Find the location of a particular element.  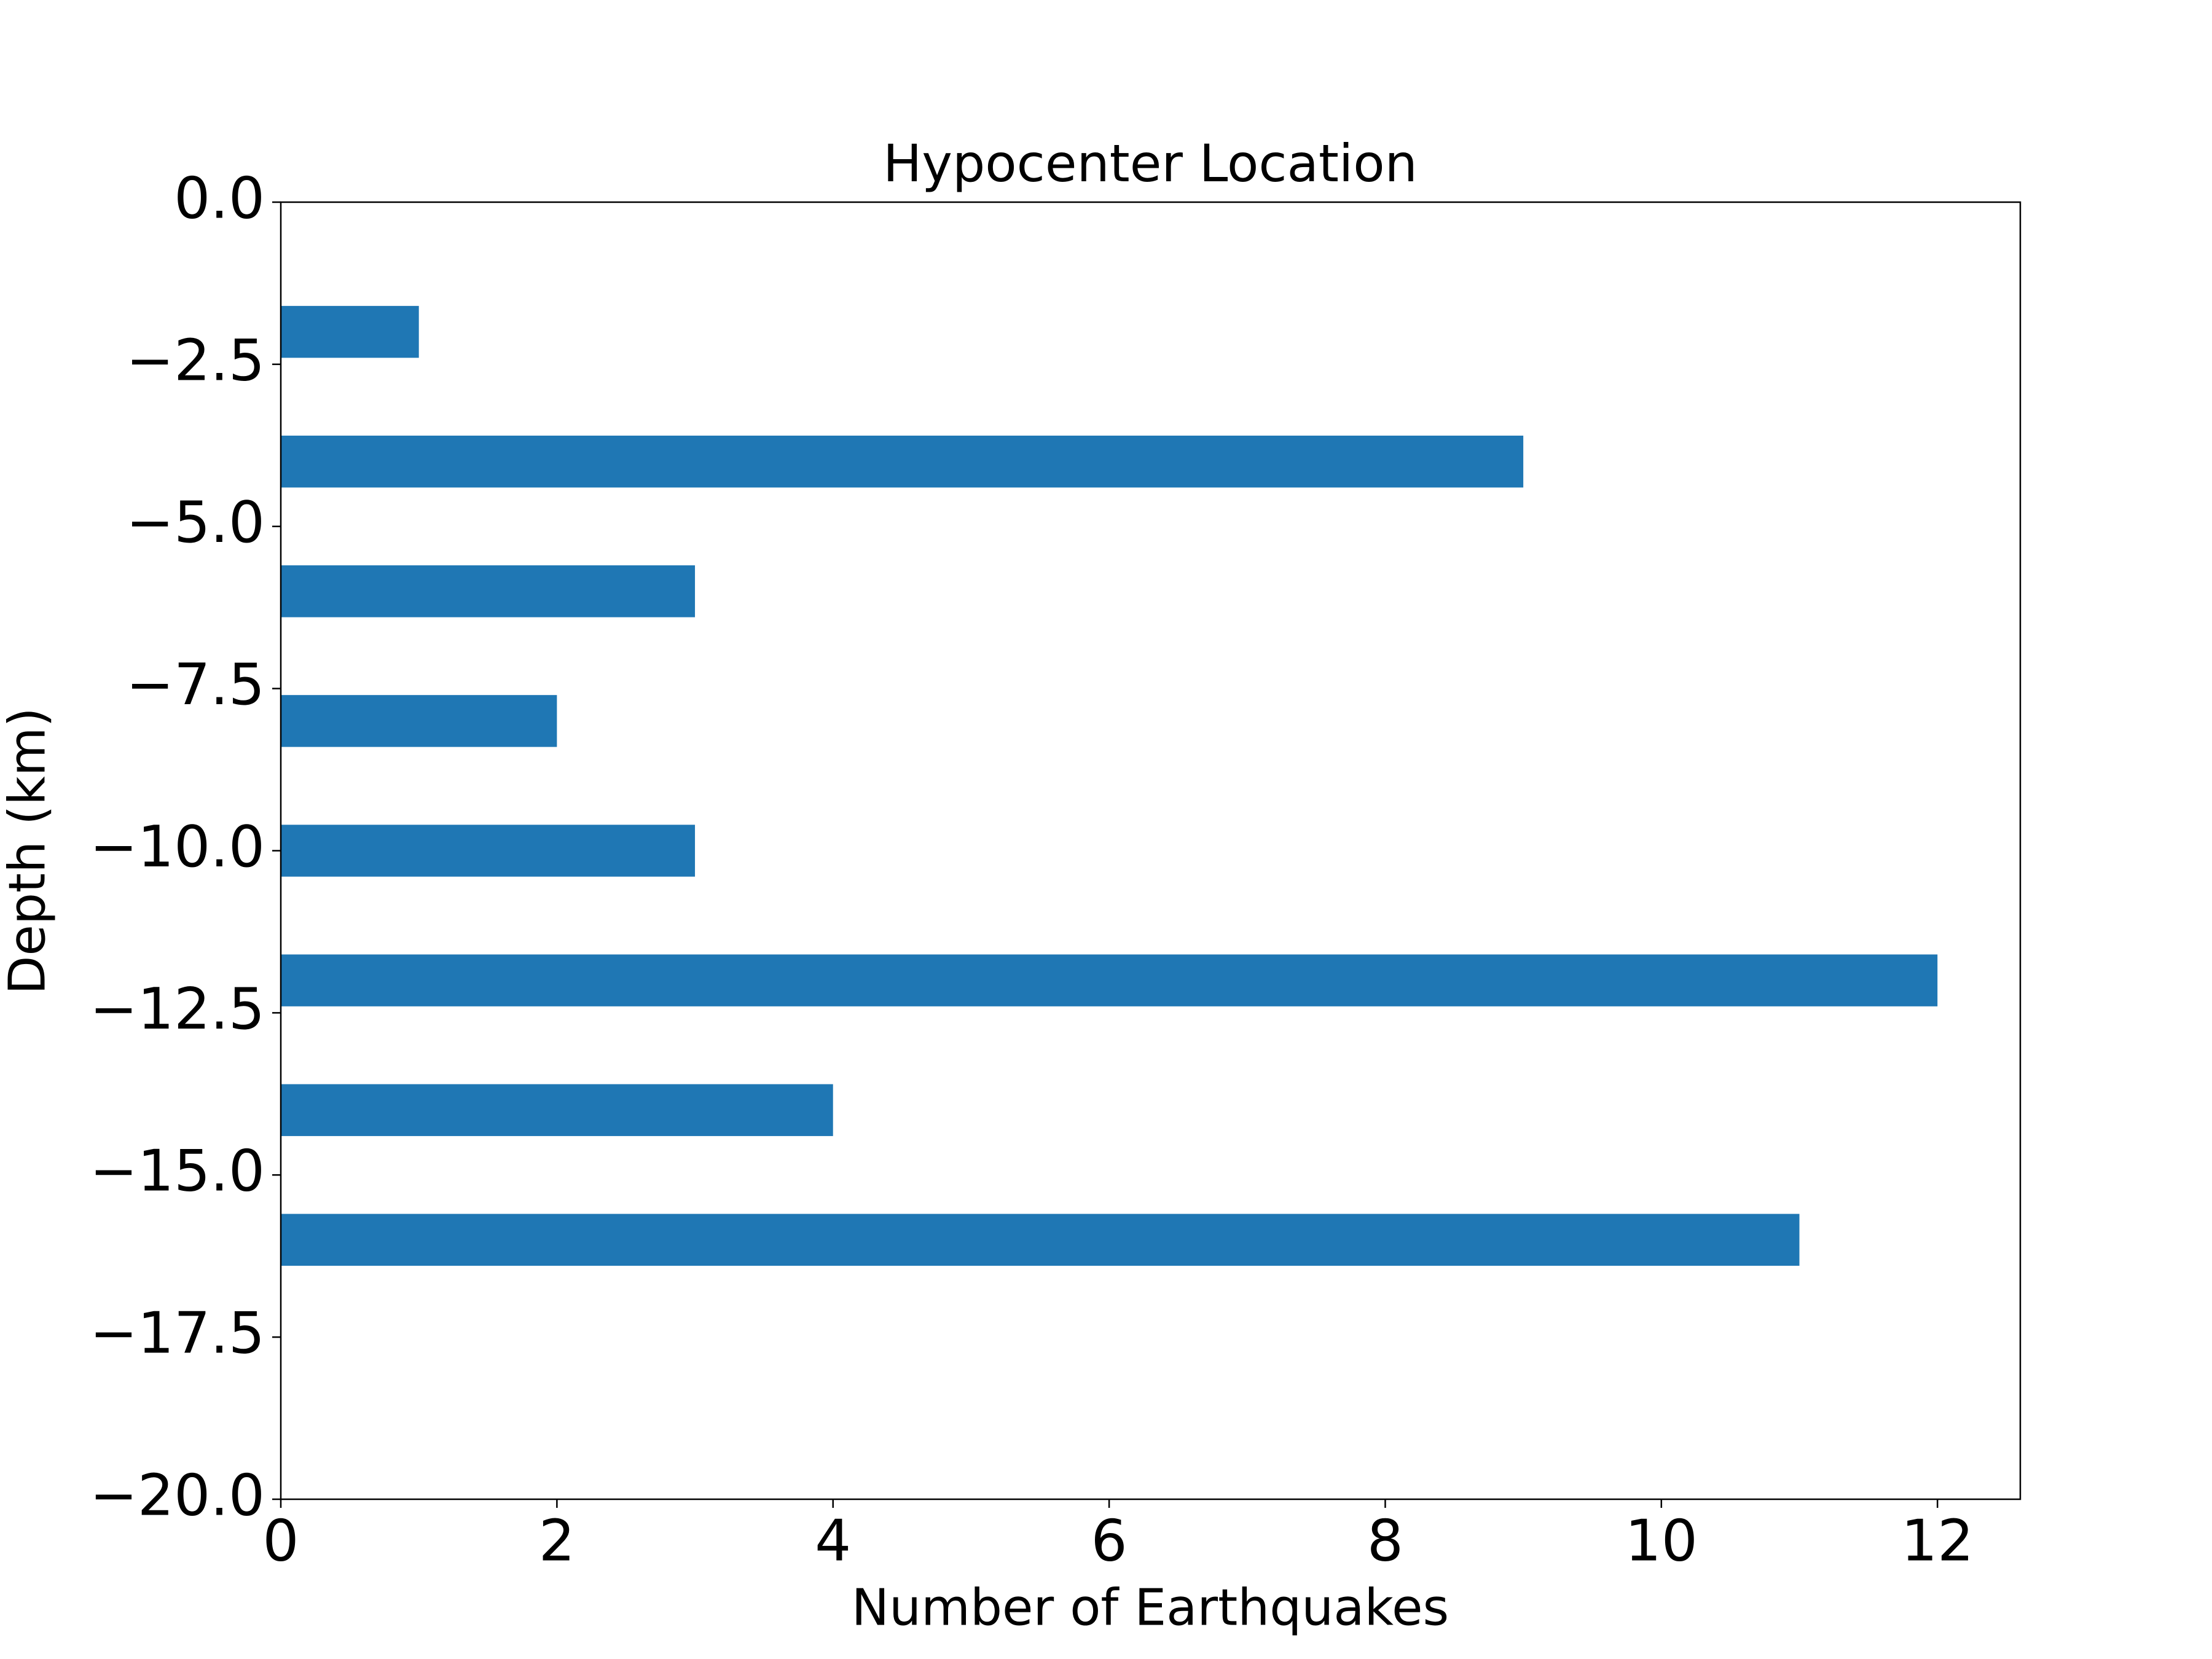

y-tick-label: −12.5 is located at coordinates (177, 1009).